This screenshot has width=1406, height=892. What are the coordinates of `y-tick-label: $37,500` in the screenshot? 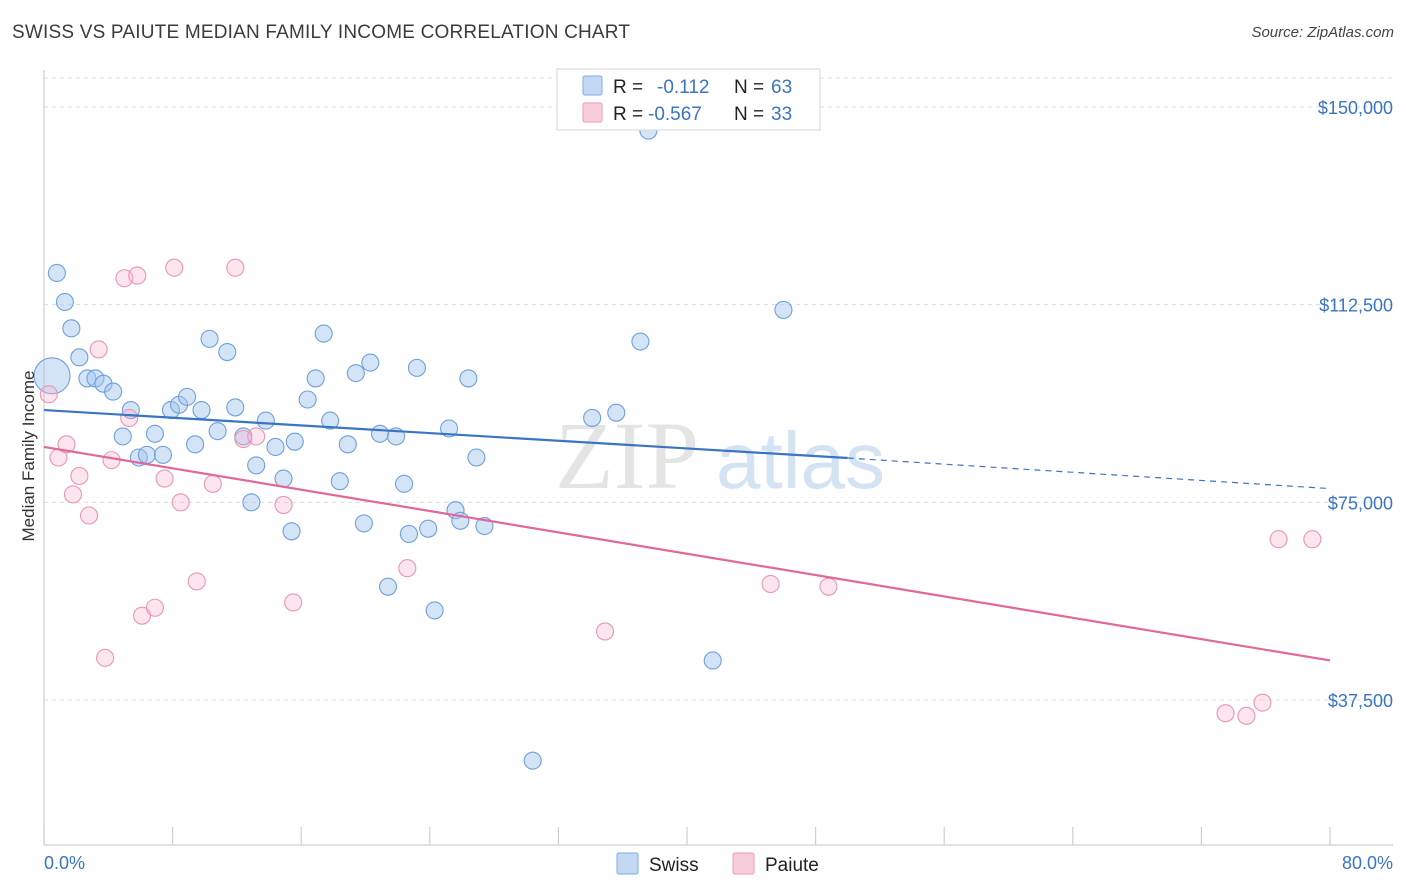 It's located at (1360, 701).